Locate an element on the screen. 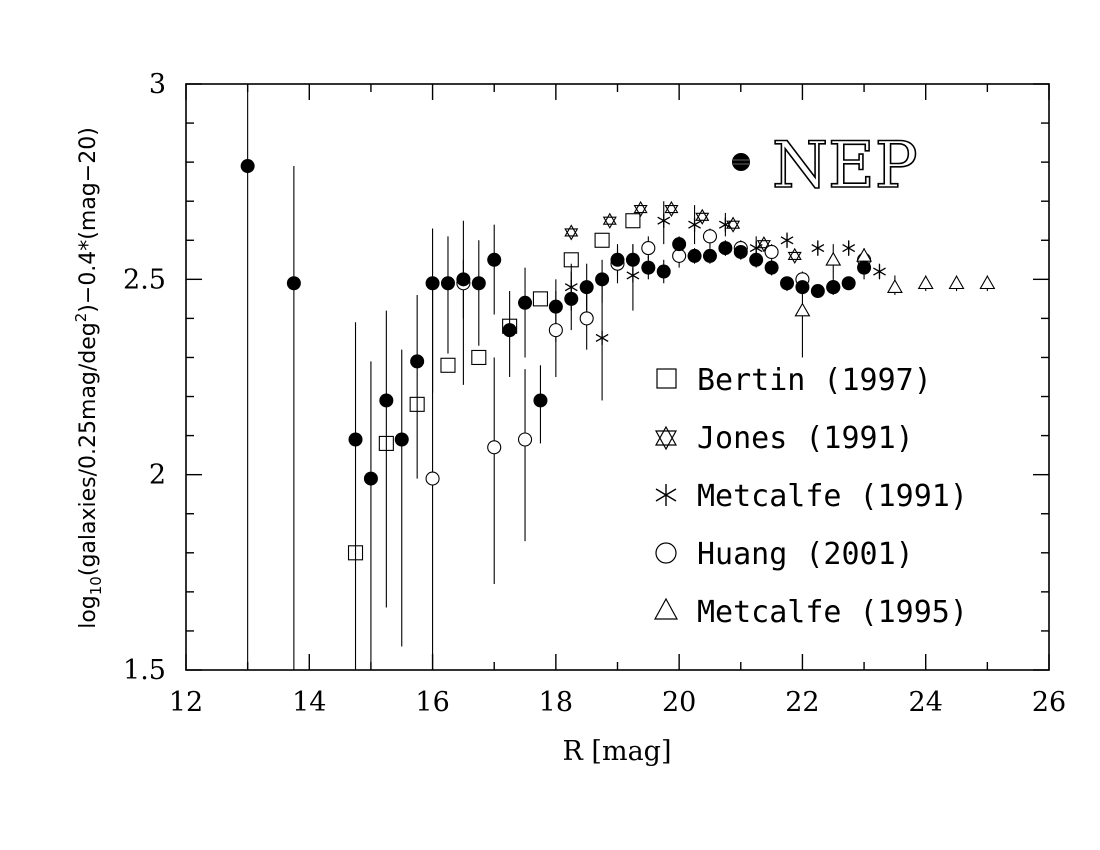  y-axis-title-part: )−0.4*(mag−20) is located at coordinates (88, 219).